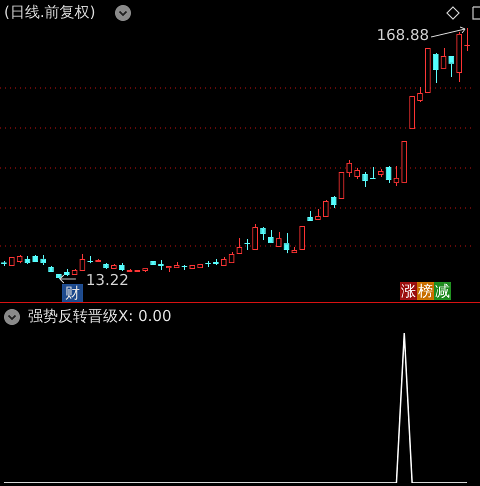  Describe the element at coordinates (442, 291) in the screenshot. I see `text: 减` at that location.